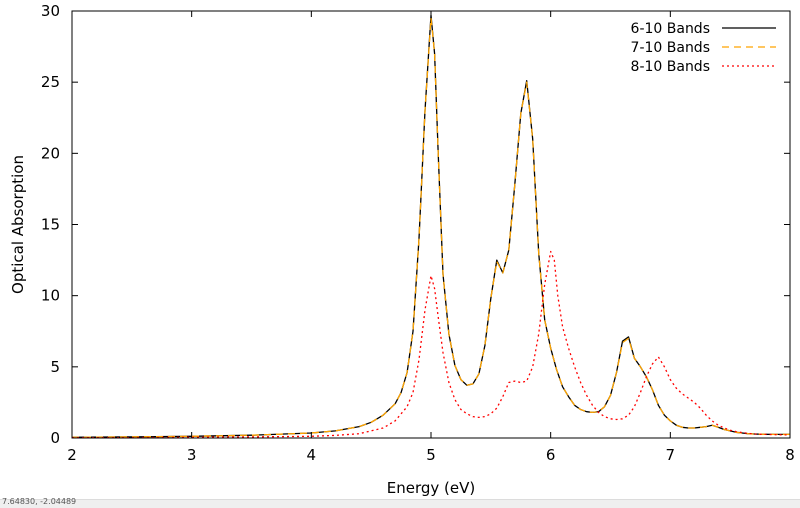  Describe the element at coordinates (50, 11) in the screenshot. I see `y-tick-label: 30` at that location.